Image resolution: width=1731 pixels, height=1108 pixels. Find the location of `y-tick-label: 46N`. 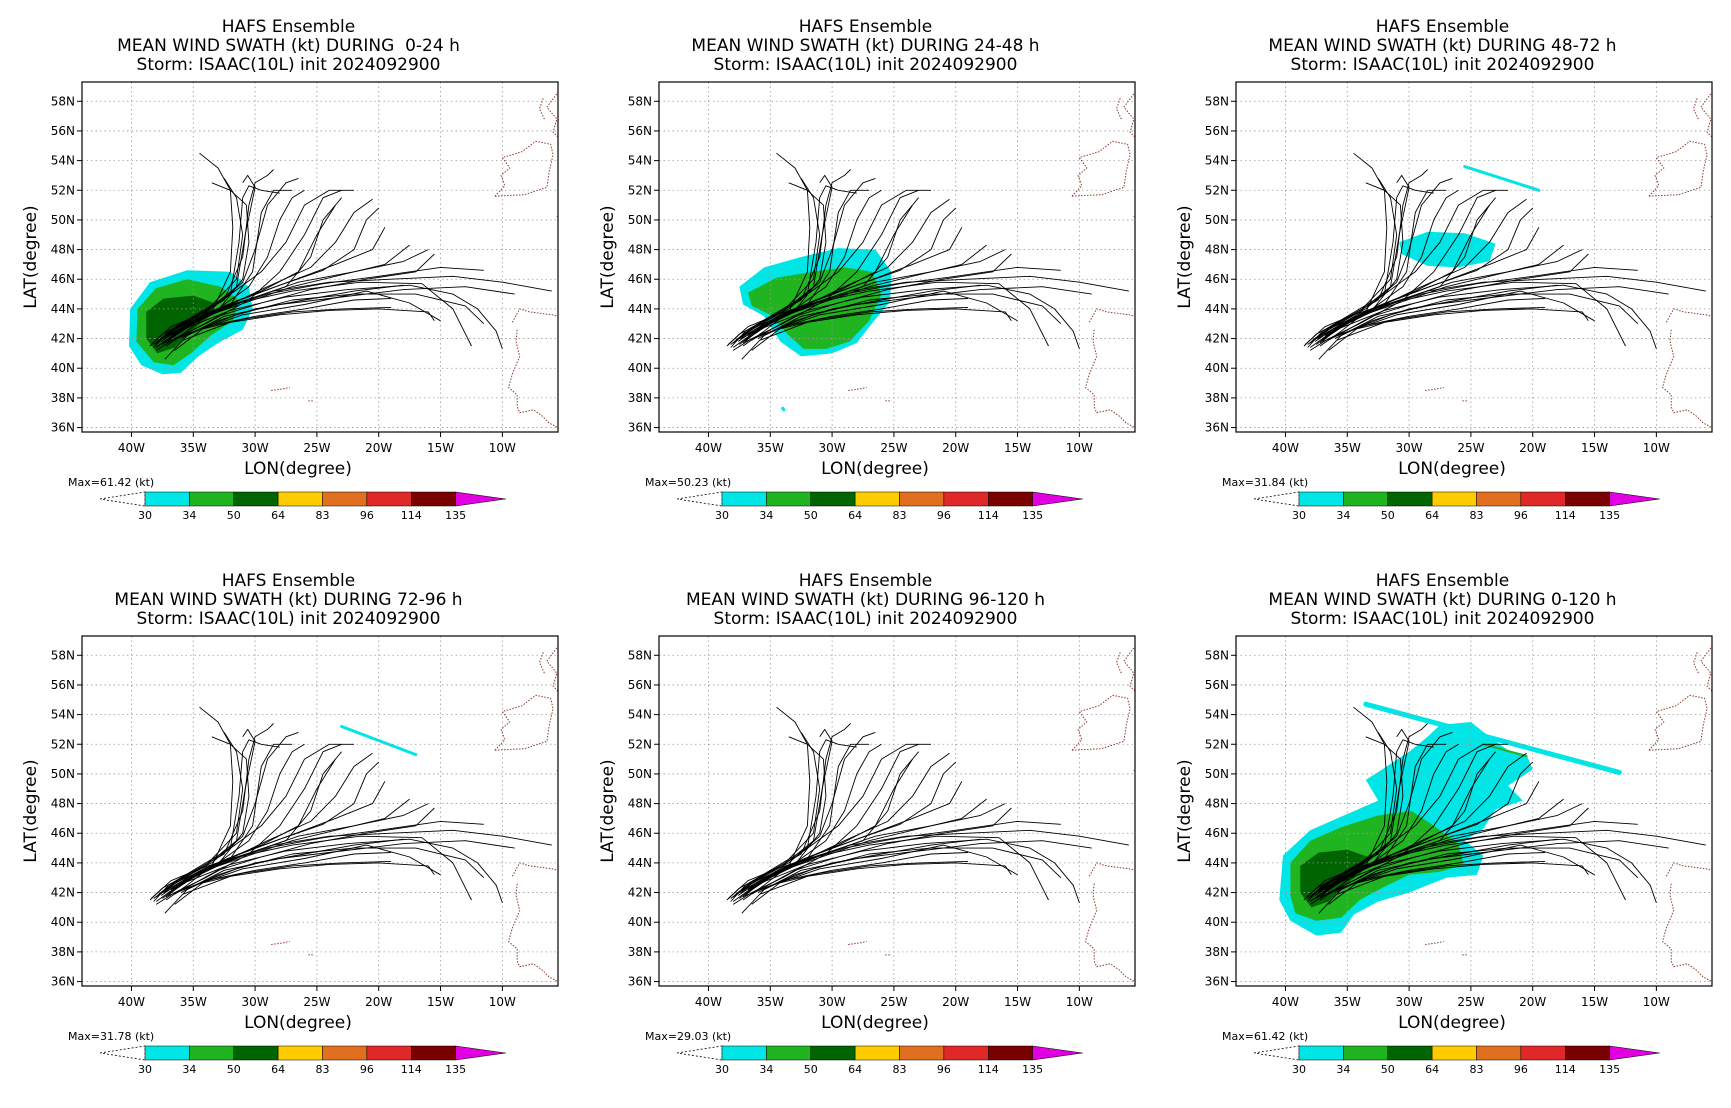

y-tick-label: 46N is located at coordinates (640, 833).